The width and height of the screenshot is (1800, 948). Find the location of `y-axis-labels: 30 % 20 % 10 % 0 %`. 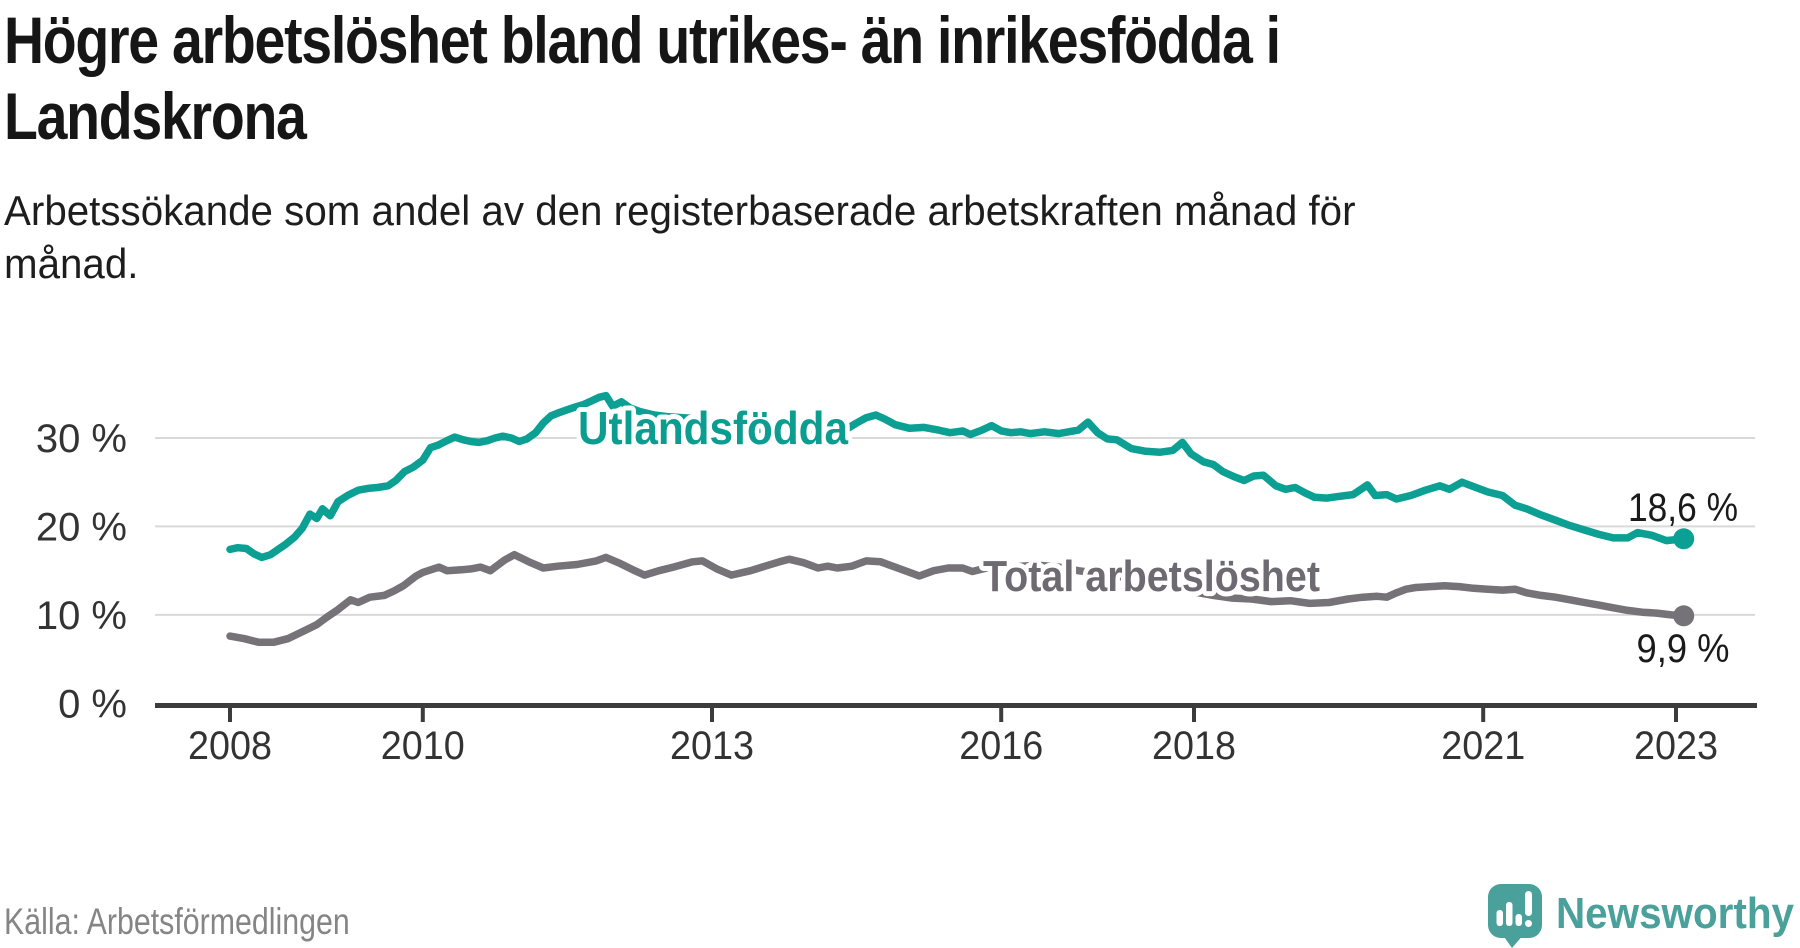

y-axis-labels: 30 % 20 % 10 % 0 % is located at coordinates (81, 571).